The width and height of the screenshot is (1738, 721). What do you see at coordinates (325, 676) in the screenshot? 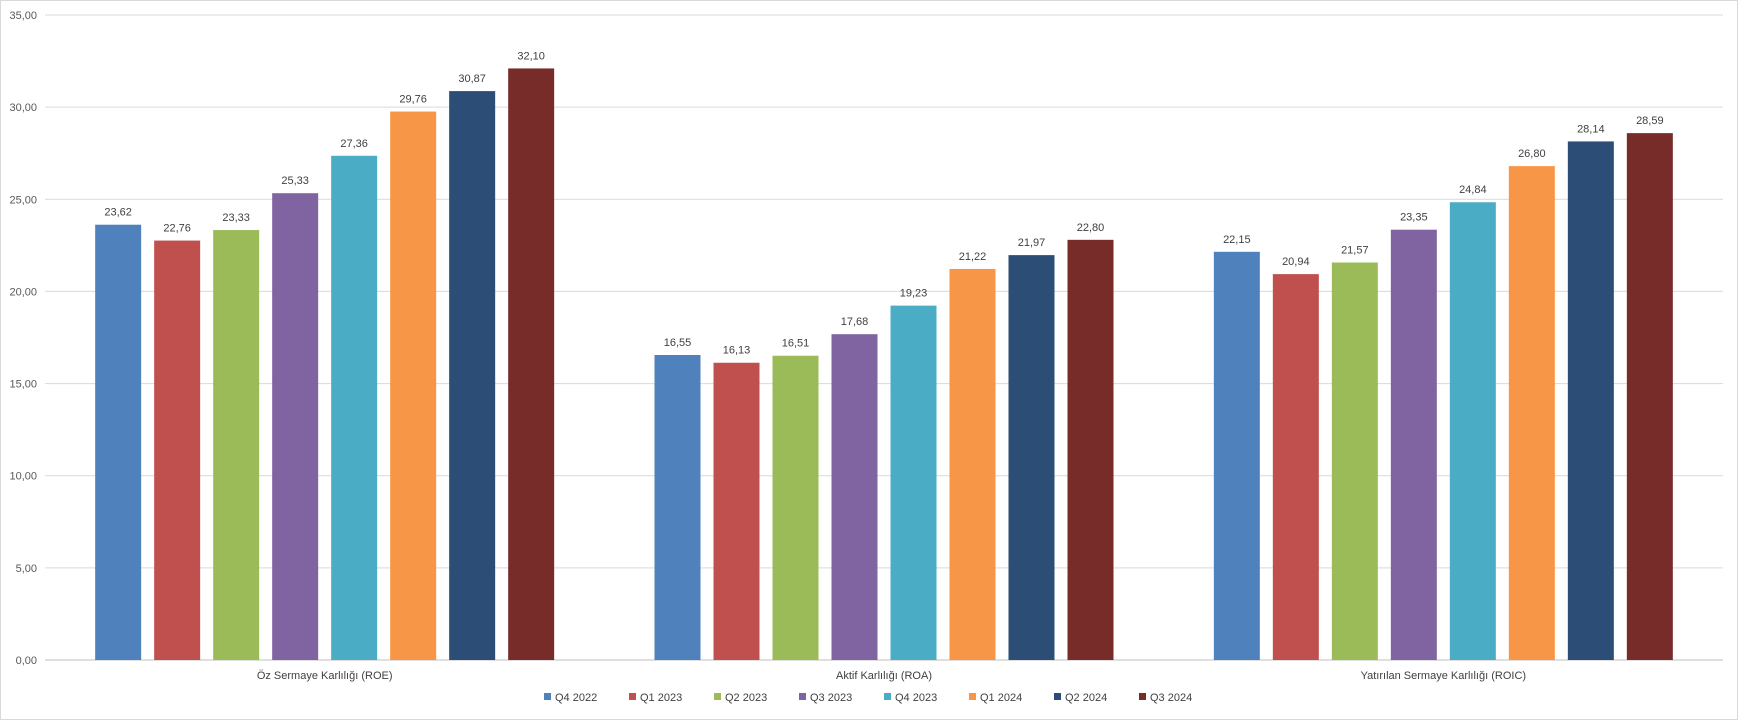
I see `category-label: Öz Sermaye Karlılığı (ROE)` at bounding box center [325, 676].